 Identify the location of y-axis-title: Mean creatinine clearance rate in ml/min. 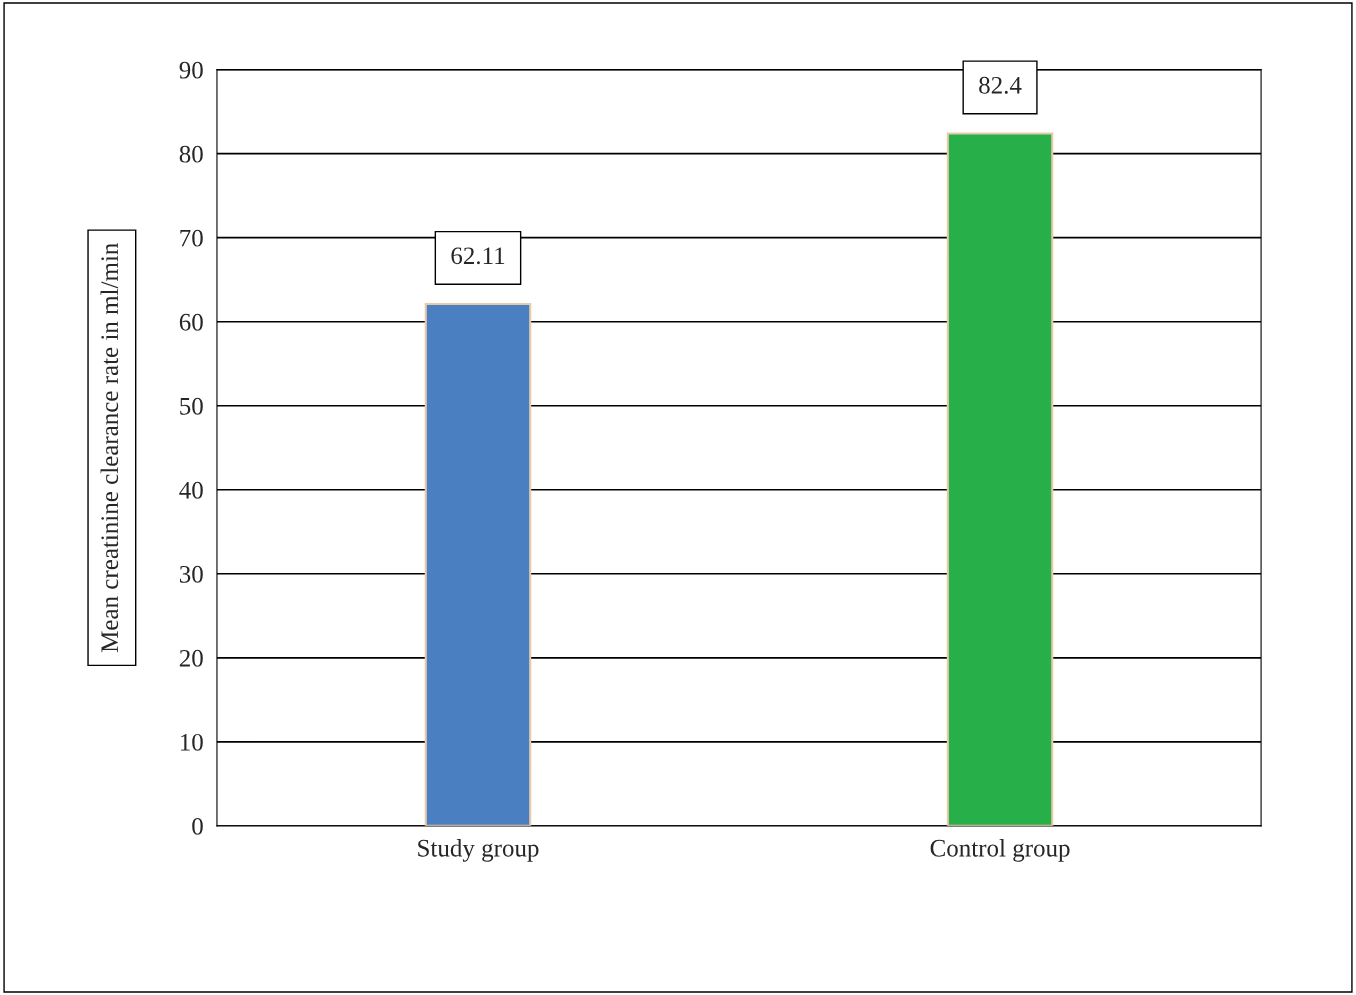
(109, 448).